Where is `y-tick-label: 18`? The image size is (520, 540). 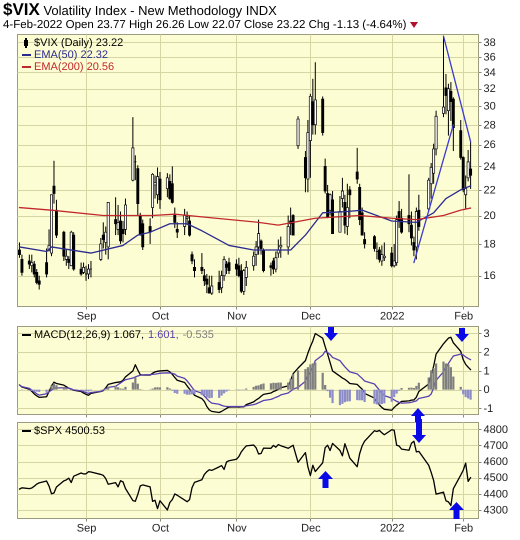
y-tick-label: 18 is located at coordinates (490, 244).